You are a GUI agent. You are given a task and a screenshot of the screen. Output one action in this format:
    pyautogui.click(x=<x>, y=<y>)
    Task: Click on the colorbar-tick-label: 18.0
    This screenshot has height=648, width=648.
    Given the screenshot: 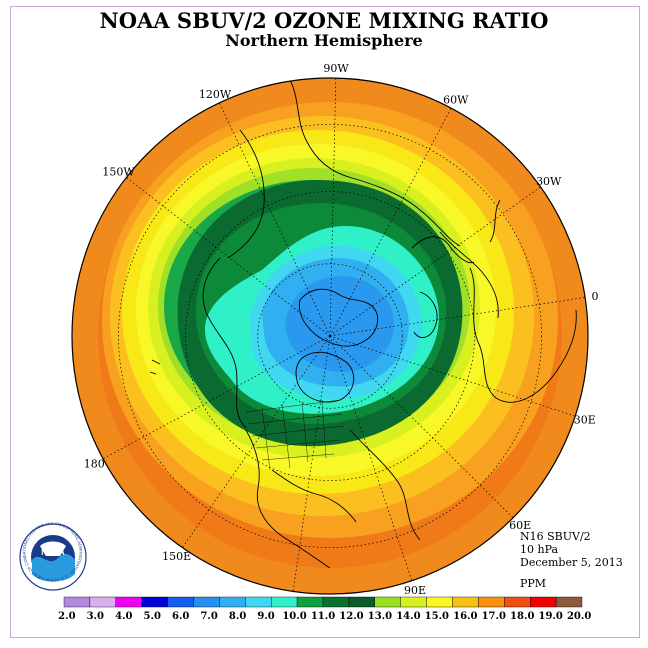 What is the action you would take?
    pyautogui.click(x=522, y=616)
    